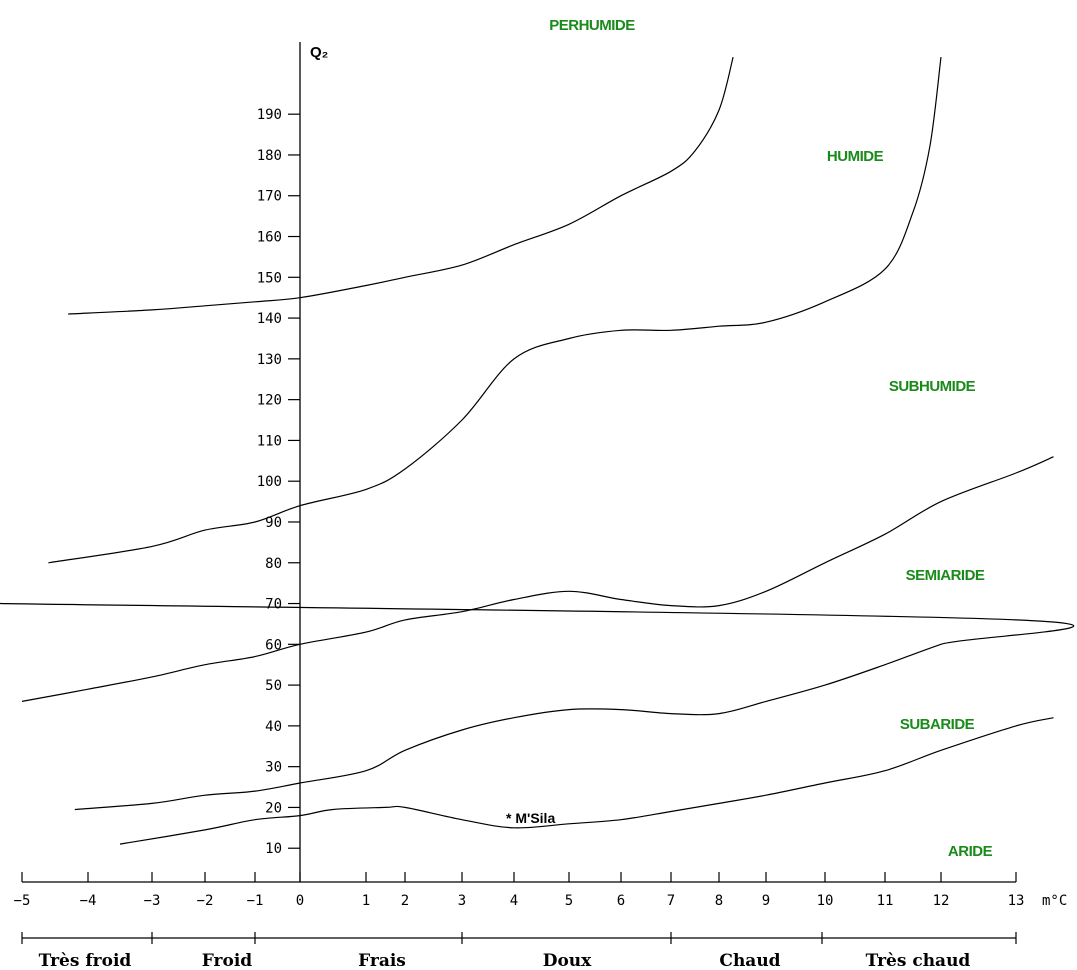 The image size is (1077, 970). What do you see at coordinates (273, 564) in the screenshot?
I see `y-tick-label: 80` at bounding box center [273, 564].